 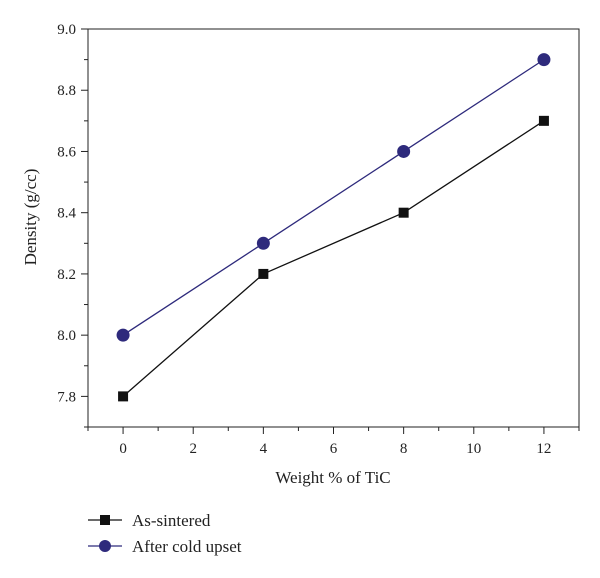 I want to click on x-tick-label: 12, so click(x=543, y=449).